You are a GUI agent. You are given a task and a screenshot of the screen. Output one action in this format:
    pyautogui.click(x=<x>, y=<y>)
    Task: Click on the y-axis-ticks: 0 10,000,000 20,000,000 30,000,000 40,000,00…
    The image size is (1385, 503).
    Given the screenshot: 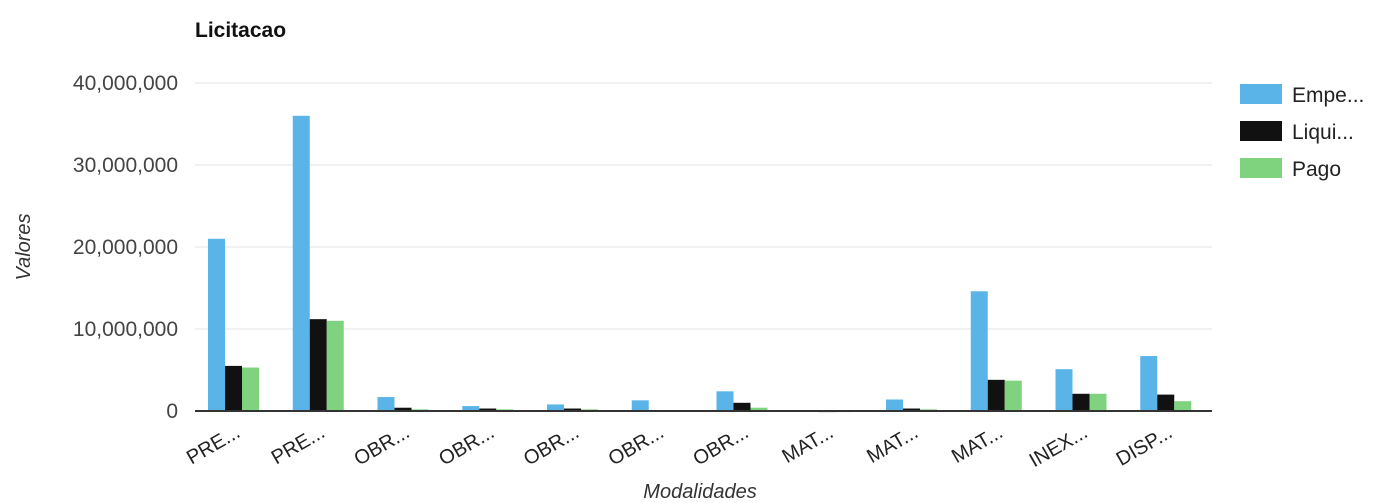 What is the action you would take?
    pyautogui.click(x=125, y=247)
    